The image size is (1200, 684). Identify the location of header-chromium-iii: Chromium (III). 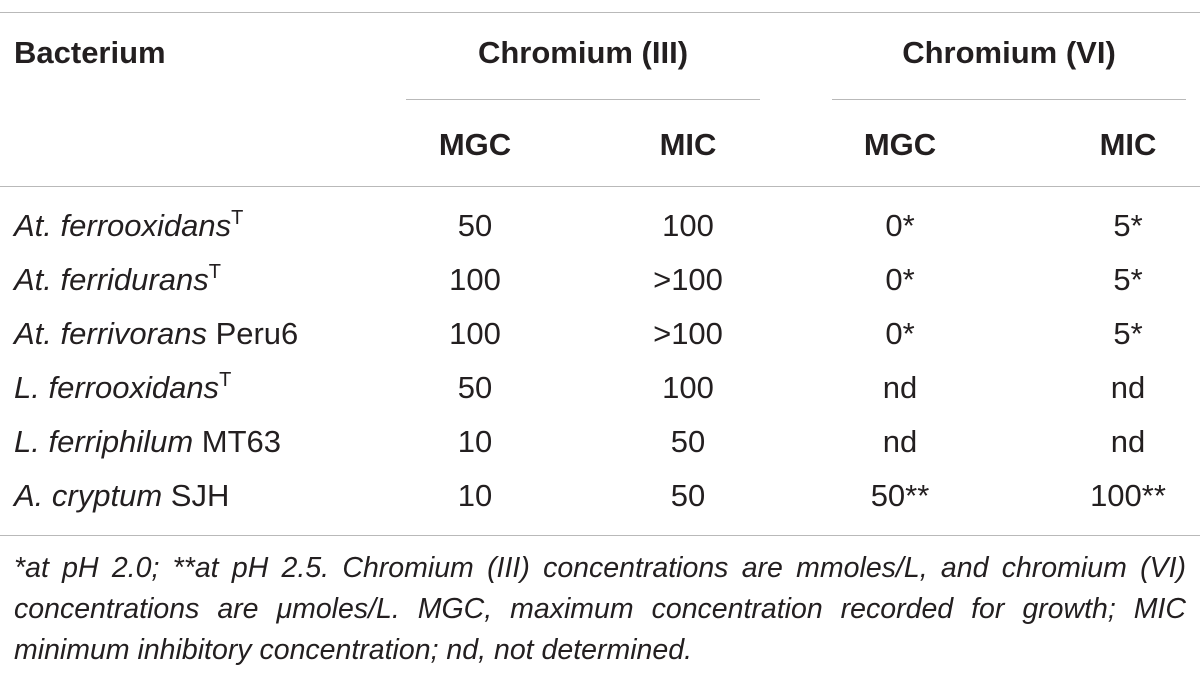
(583, 52).